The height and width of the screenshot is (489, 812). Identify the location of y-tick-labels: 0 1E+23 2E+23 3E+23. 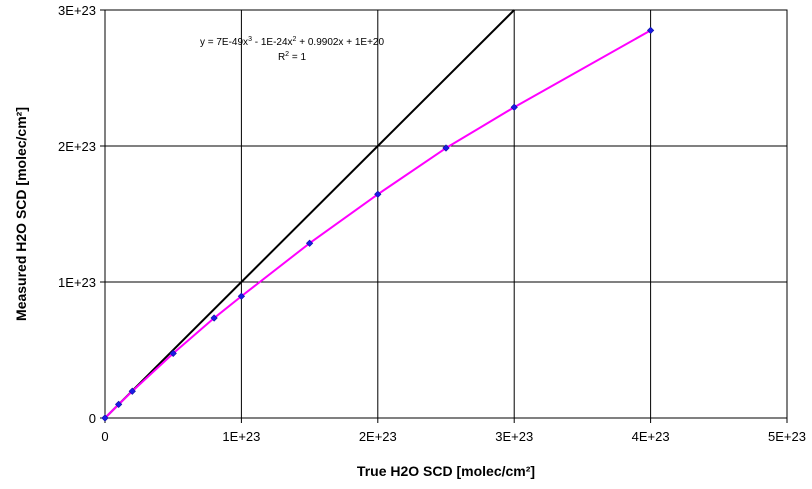
(77, 214).